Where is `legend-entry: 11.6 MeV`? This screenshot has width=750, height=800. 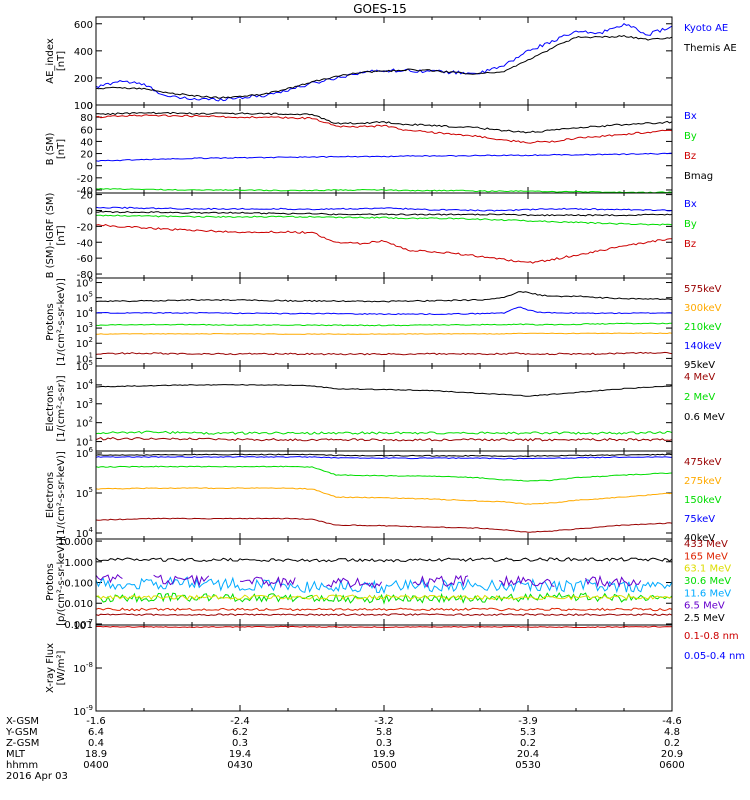
legend-entry: 11.6 MeV is located at coordinates (707, 593).